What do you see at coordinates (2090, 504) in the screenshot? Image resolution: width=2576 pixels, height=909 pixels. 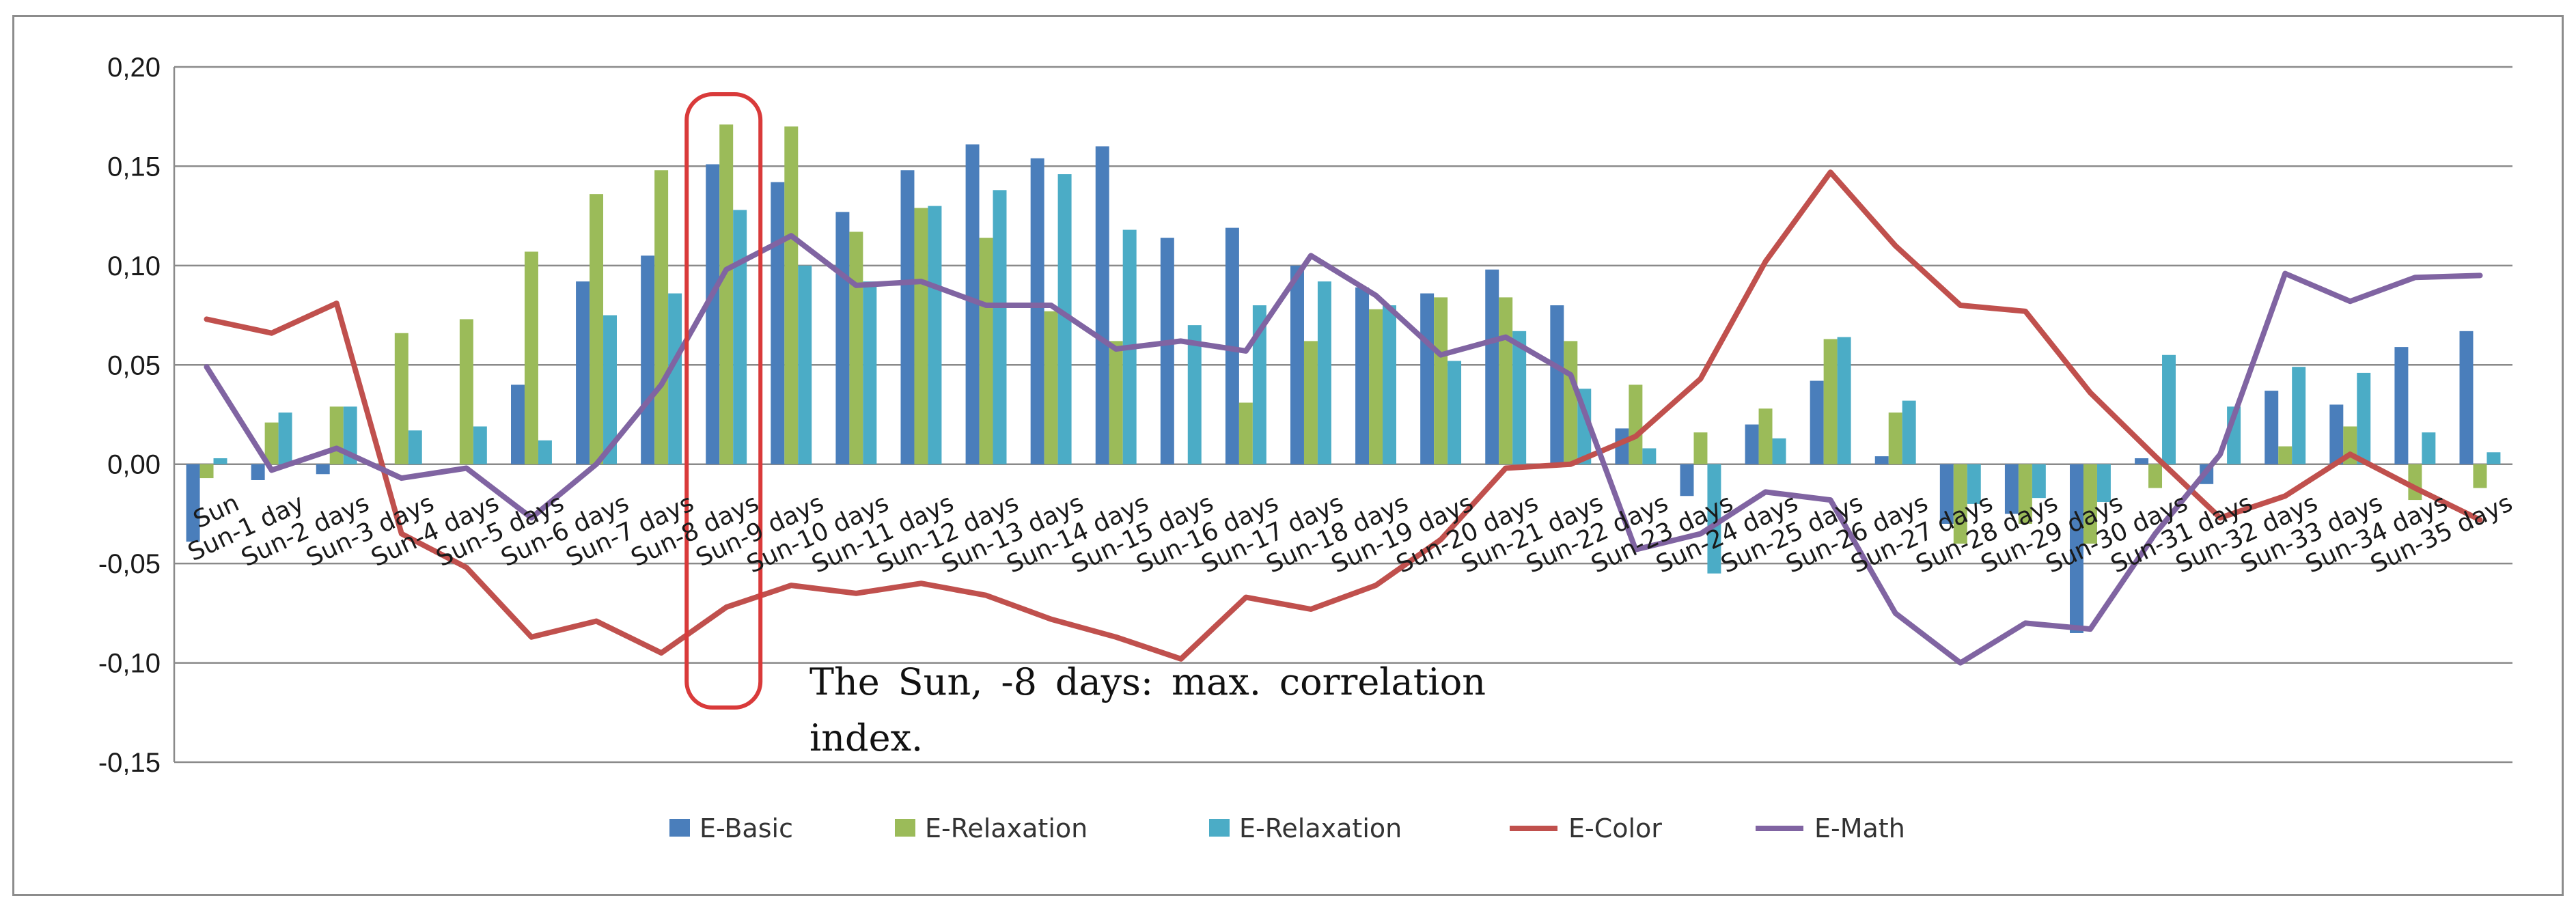 I see `bar-2-sun-29-days` at bounding box center [2090, 504].